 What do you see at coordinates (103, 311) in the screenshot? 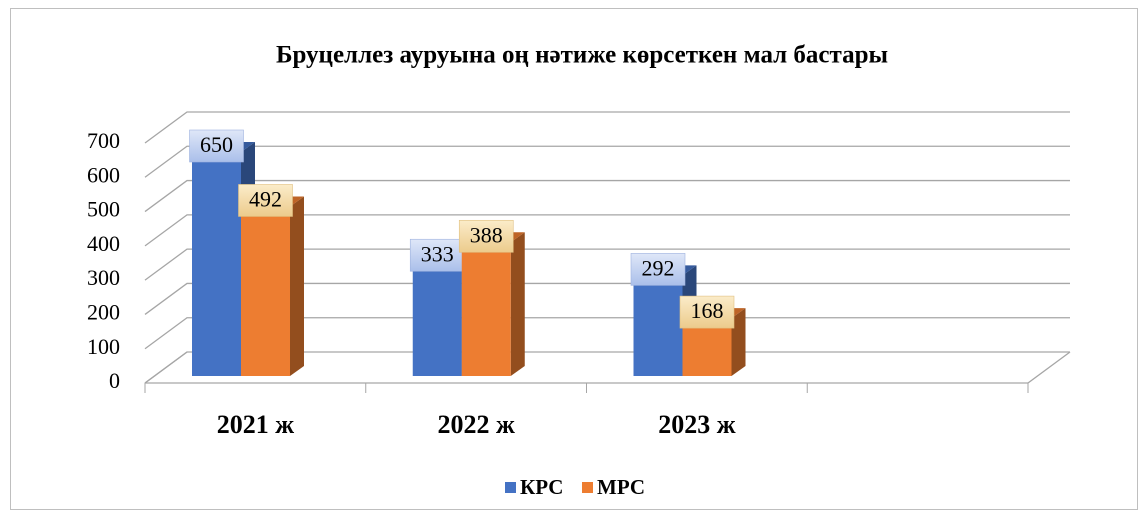
I see `y-tick-label: 200` at bounding box center [103, 311].